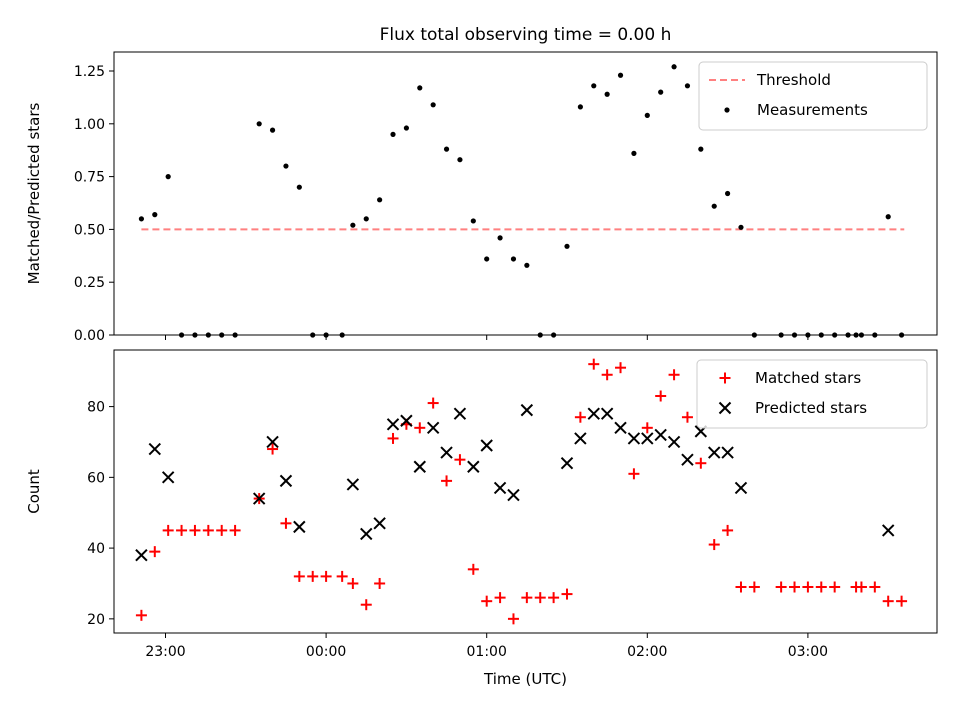 This screenshot has height=720, width=960. I want to click on y-tick-label: 60, so click(96, 478).